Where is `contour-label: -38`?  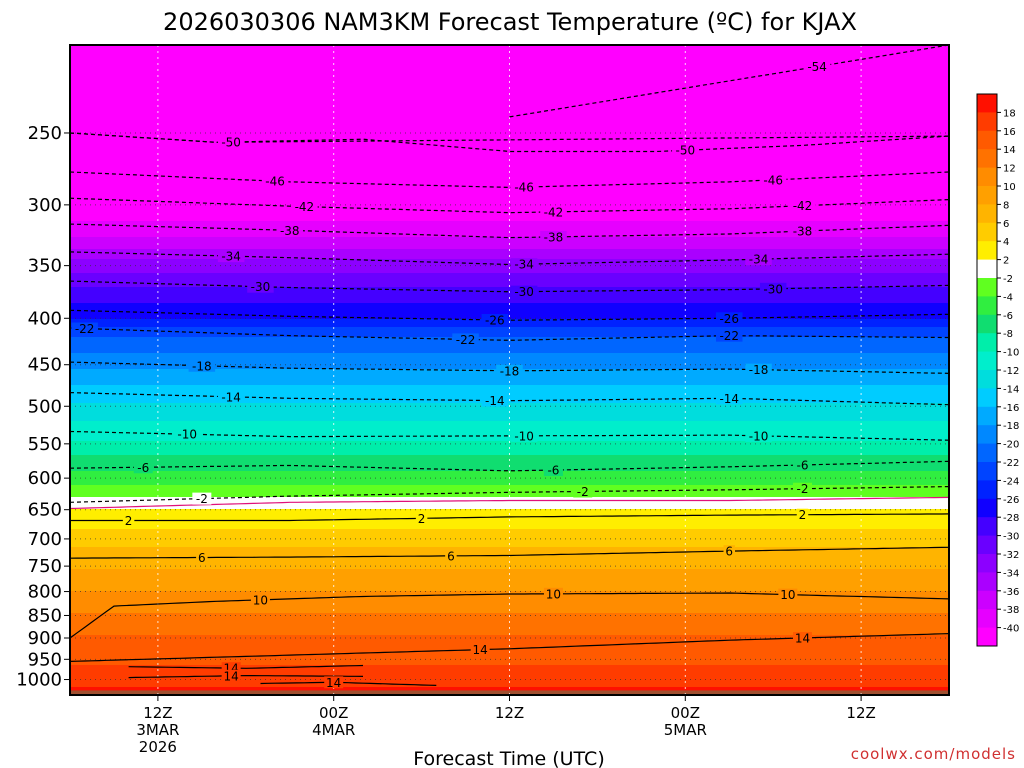 contour-label: -38 is located at coordinates (803, 232).